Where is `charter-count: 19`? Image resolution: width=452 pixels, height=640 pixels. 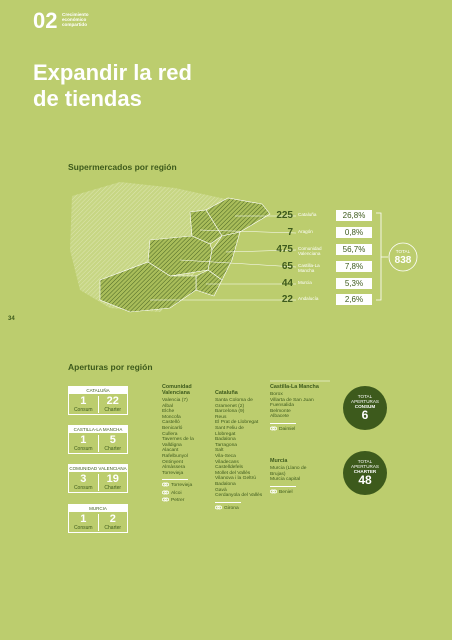
charter-count: 19 is located at coordinates (112, 479).